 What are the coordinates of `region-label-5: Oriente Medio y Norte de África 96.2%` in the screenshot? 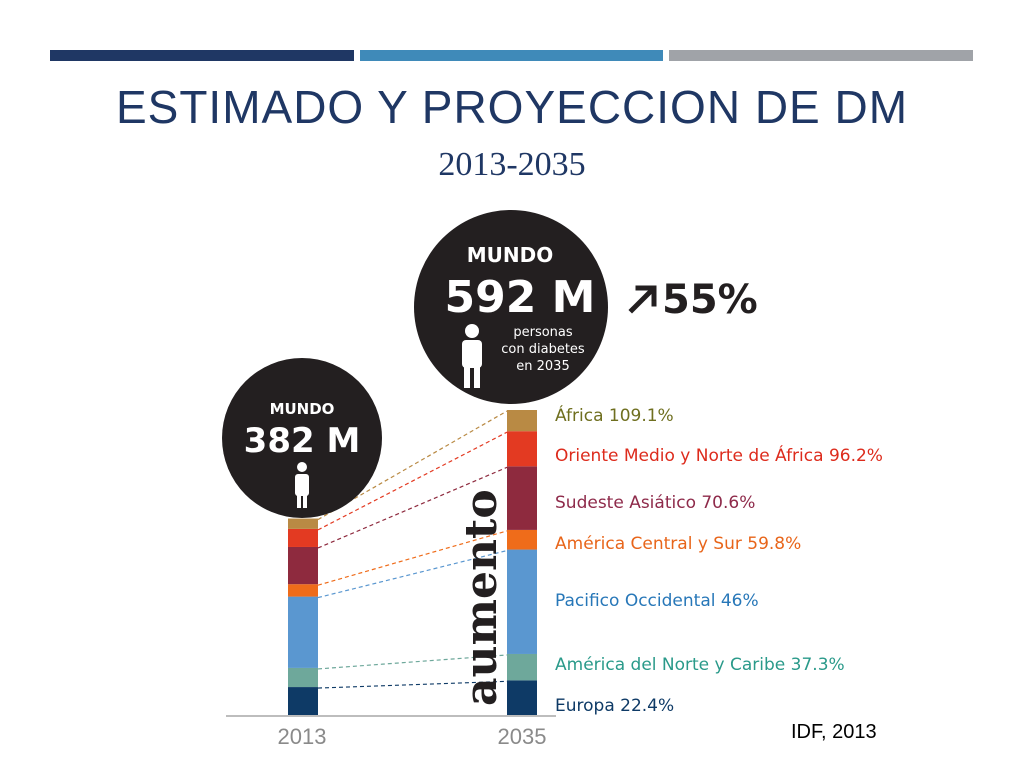 It's located at (719, 455).